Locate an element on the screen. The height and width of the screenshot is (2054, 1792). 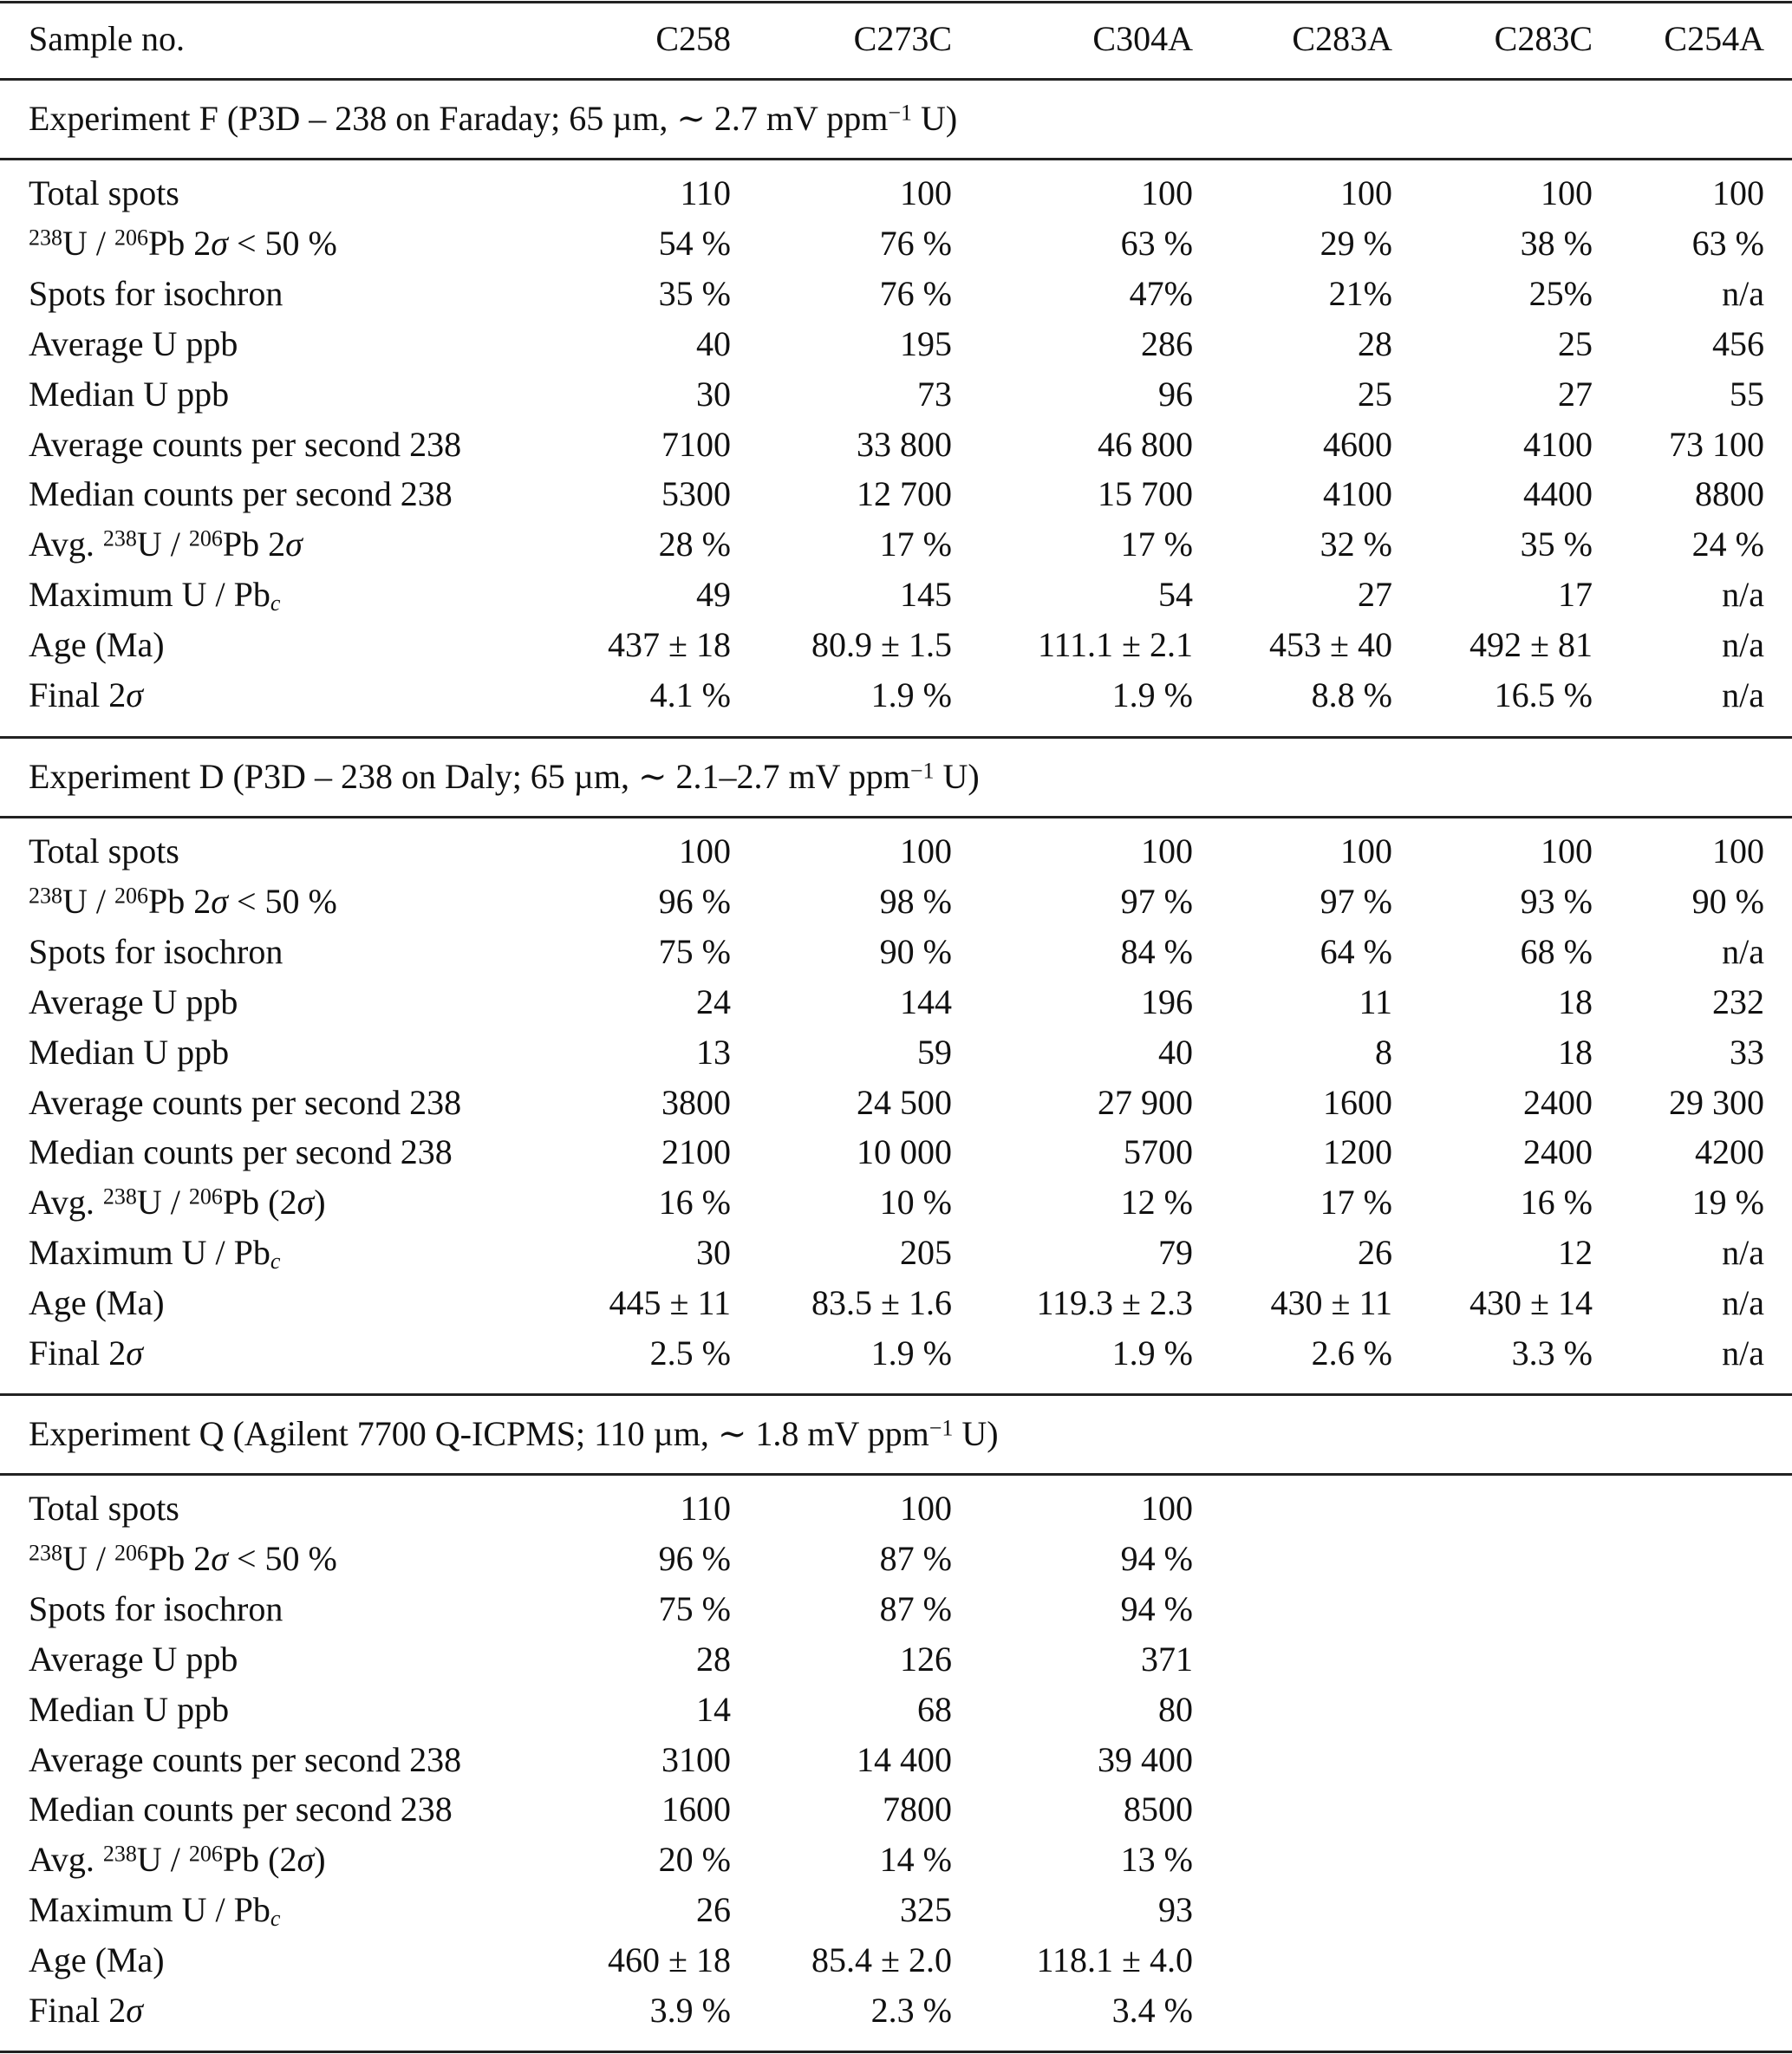
table-cell: 126 is located at coordinates (926, 1659).